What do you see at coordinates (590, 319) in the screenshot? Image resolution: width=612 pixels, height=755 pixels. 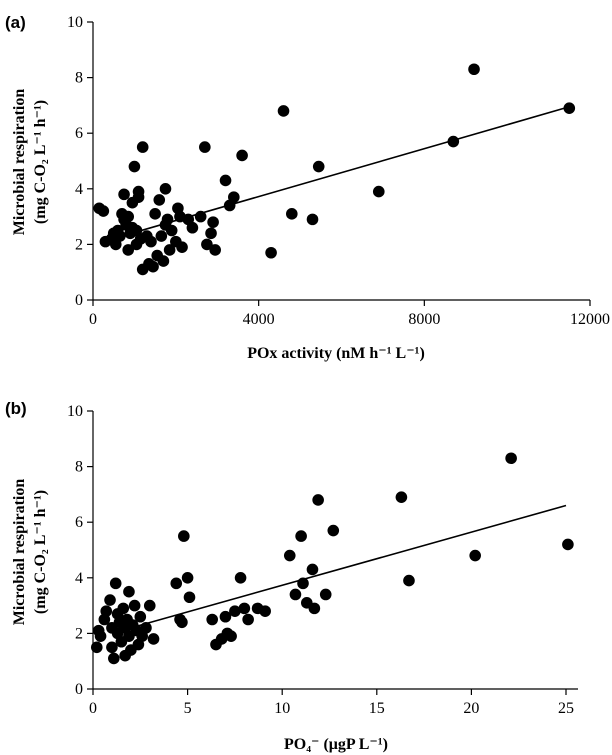 I see `x-tick-label: 12000` at bounding box center [590, 319].